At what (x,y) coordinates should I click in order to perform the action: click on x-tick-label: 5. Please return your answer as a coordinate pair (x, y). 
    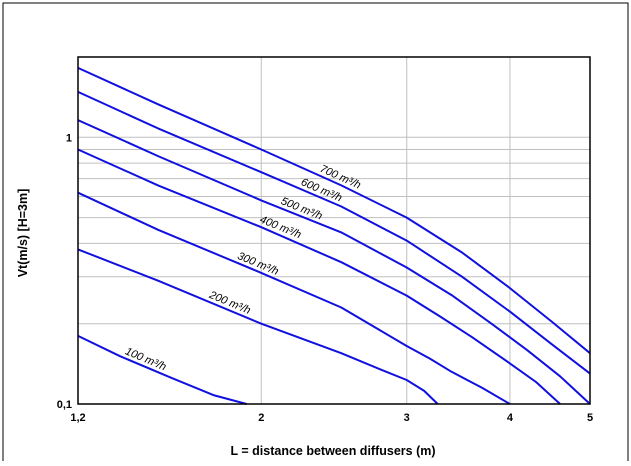
    Looking at the image, I should click on (590, 418).